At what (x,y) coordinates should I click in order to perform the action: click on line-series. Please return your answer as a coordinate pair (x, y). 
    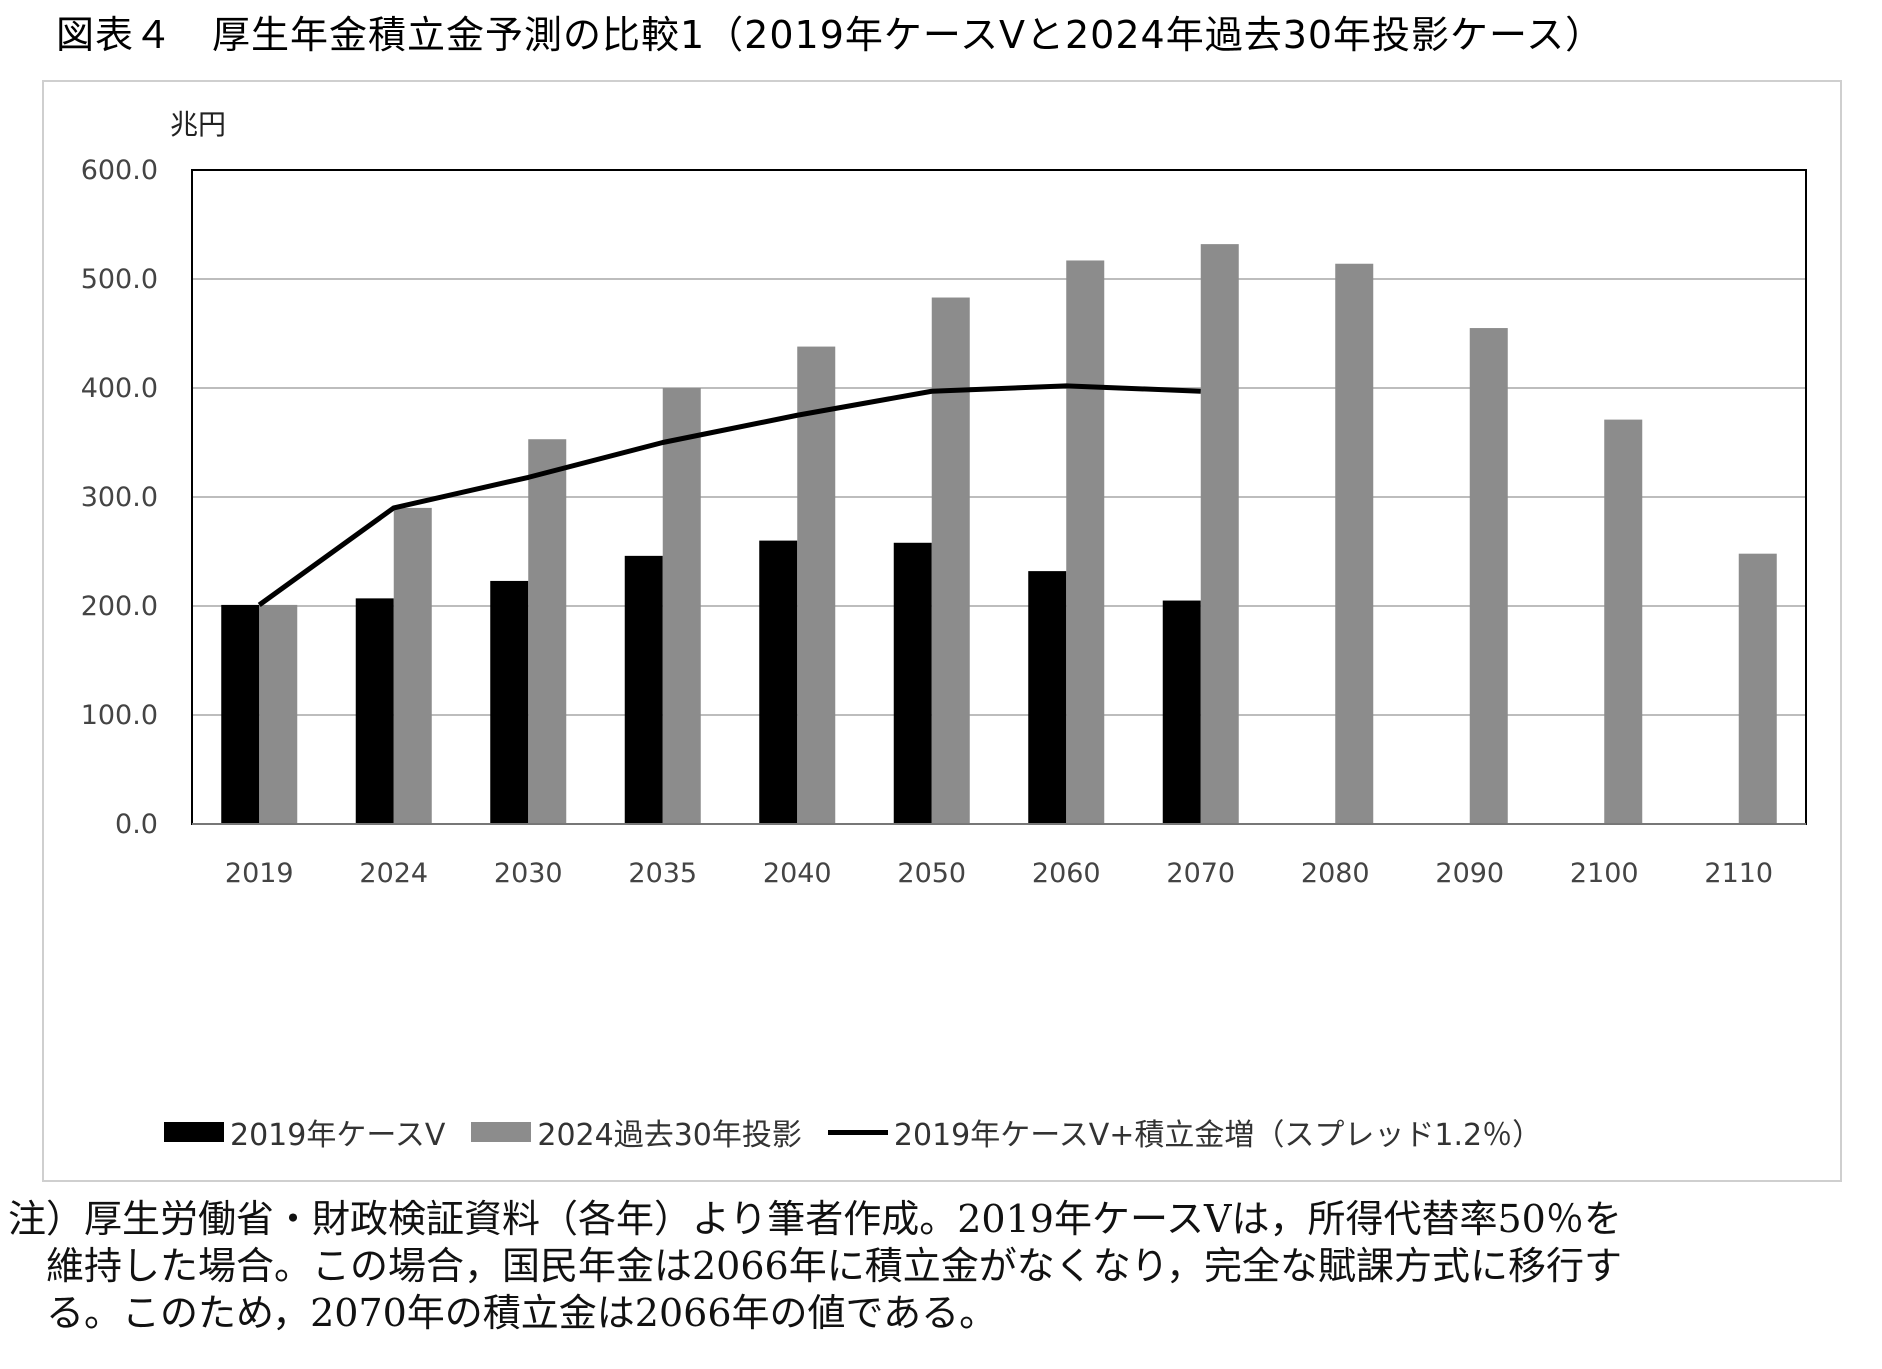
    Looking at the image, I should click on (729, 495).